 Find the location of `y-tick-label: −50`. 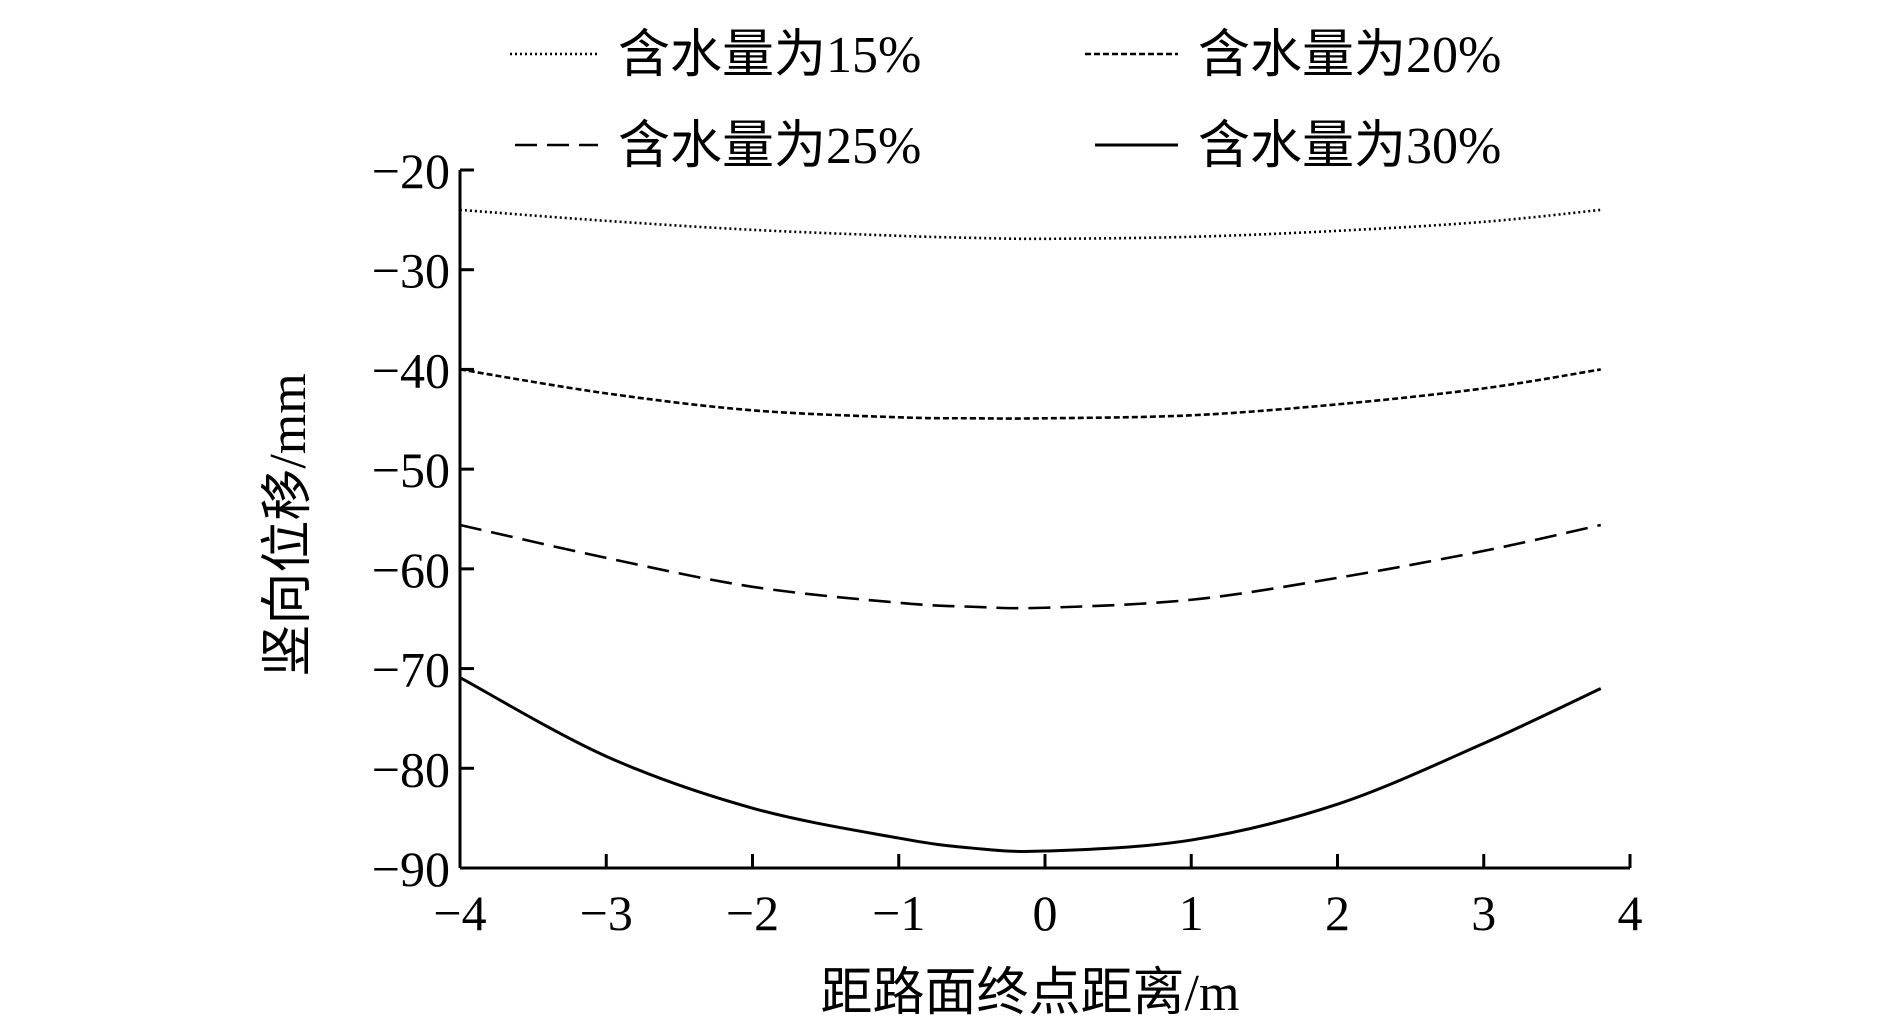

y-tick-label: −50 is located at coordinates (411, 470).